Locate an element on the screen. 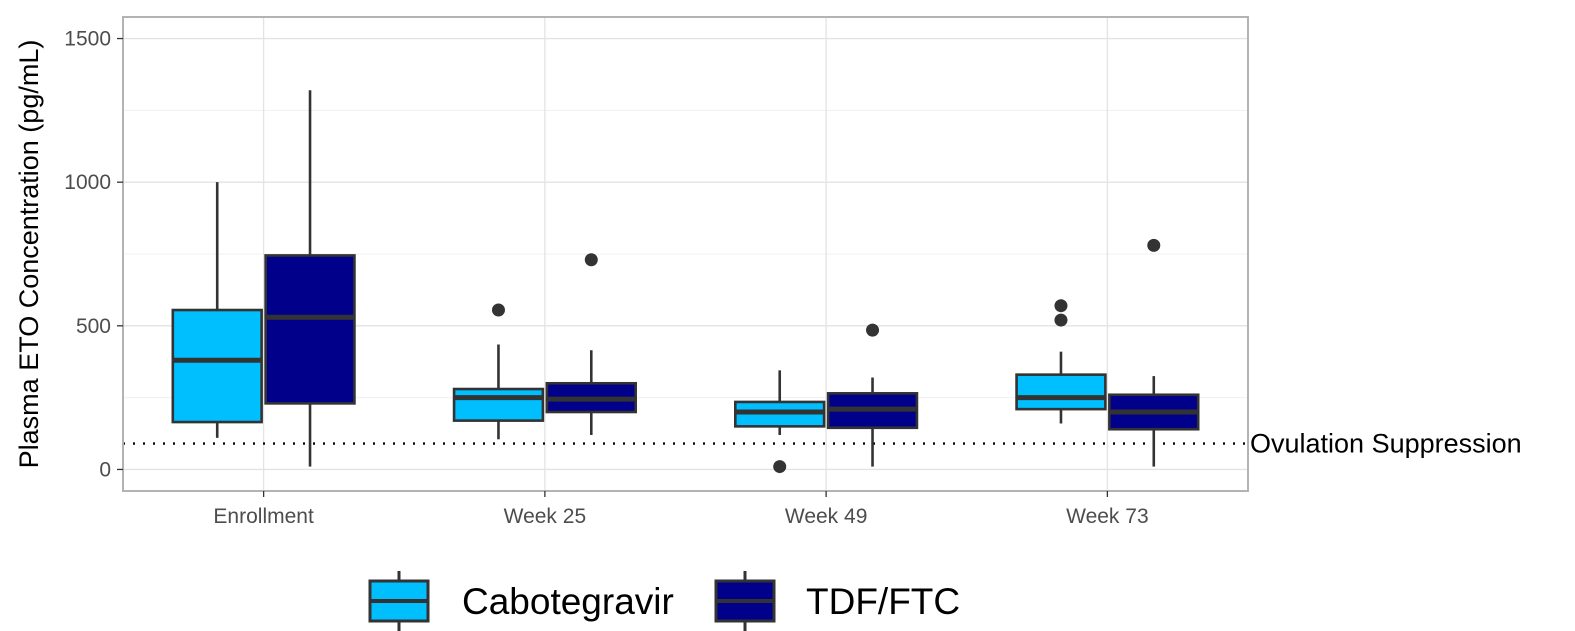 The width and height of the screenshot is (1575, 631). x-tick-label: Week 73 is located at coordinates (1107, 516).